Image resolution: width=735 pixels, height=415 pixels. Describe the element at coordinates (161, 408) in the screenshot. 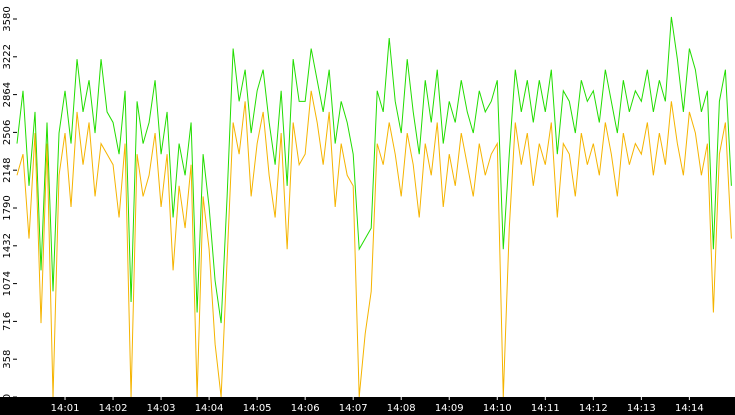

I see `x-tick-label: 14:03` at that location.